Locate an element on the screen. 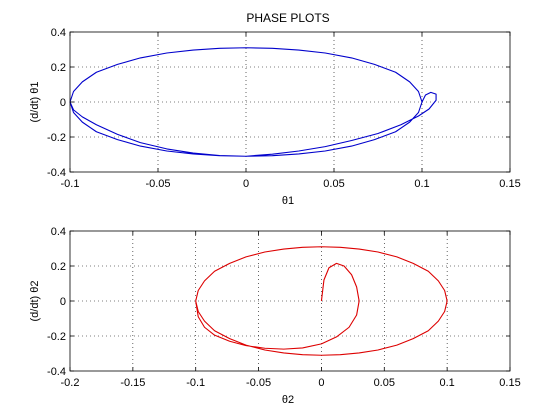 Image resolution: width=560 pixels, height=420 pixels. x-tick-label: -0.2 is located at coordinates (70, 383).